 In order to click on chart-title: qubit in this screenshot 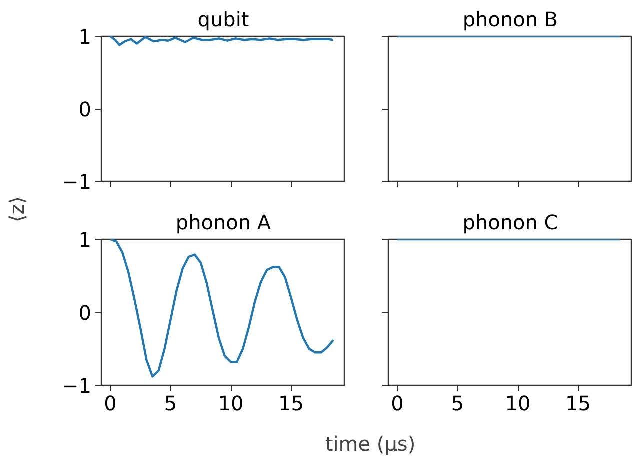, I will do `click(224, 20)`.